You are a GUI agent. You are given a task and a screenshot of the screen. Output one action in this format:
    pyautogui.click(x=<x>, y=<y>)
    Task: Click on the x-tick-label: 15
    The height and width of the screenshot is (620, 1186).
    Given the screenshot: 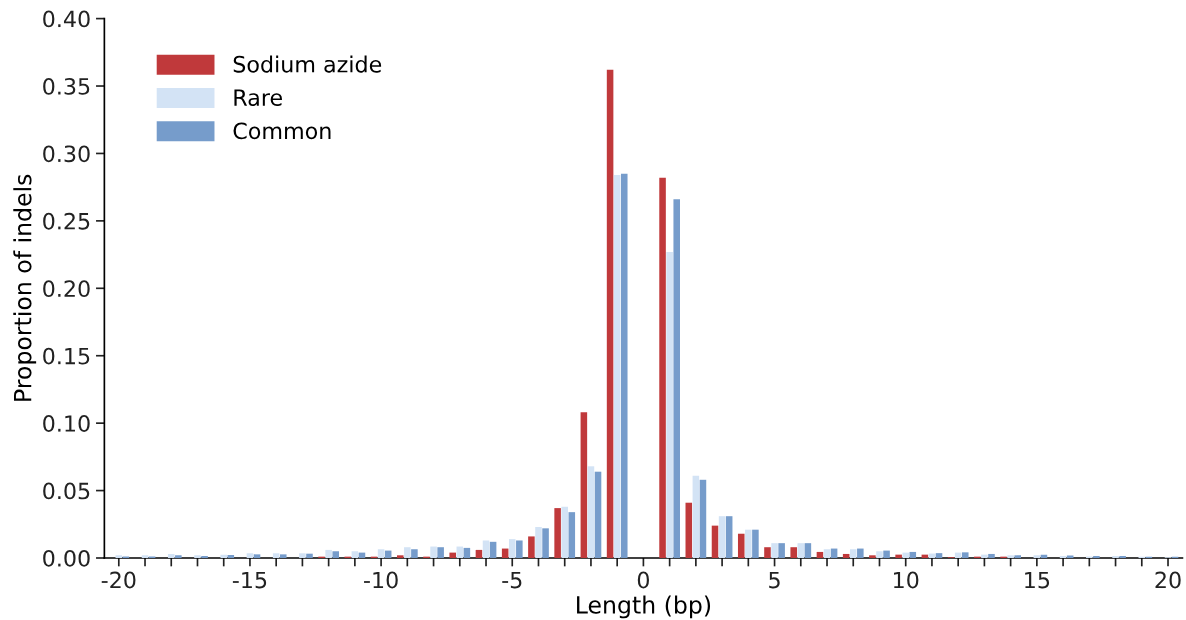 What is the action you would take?
    pyautogui.click(x=1037, y=580)
    